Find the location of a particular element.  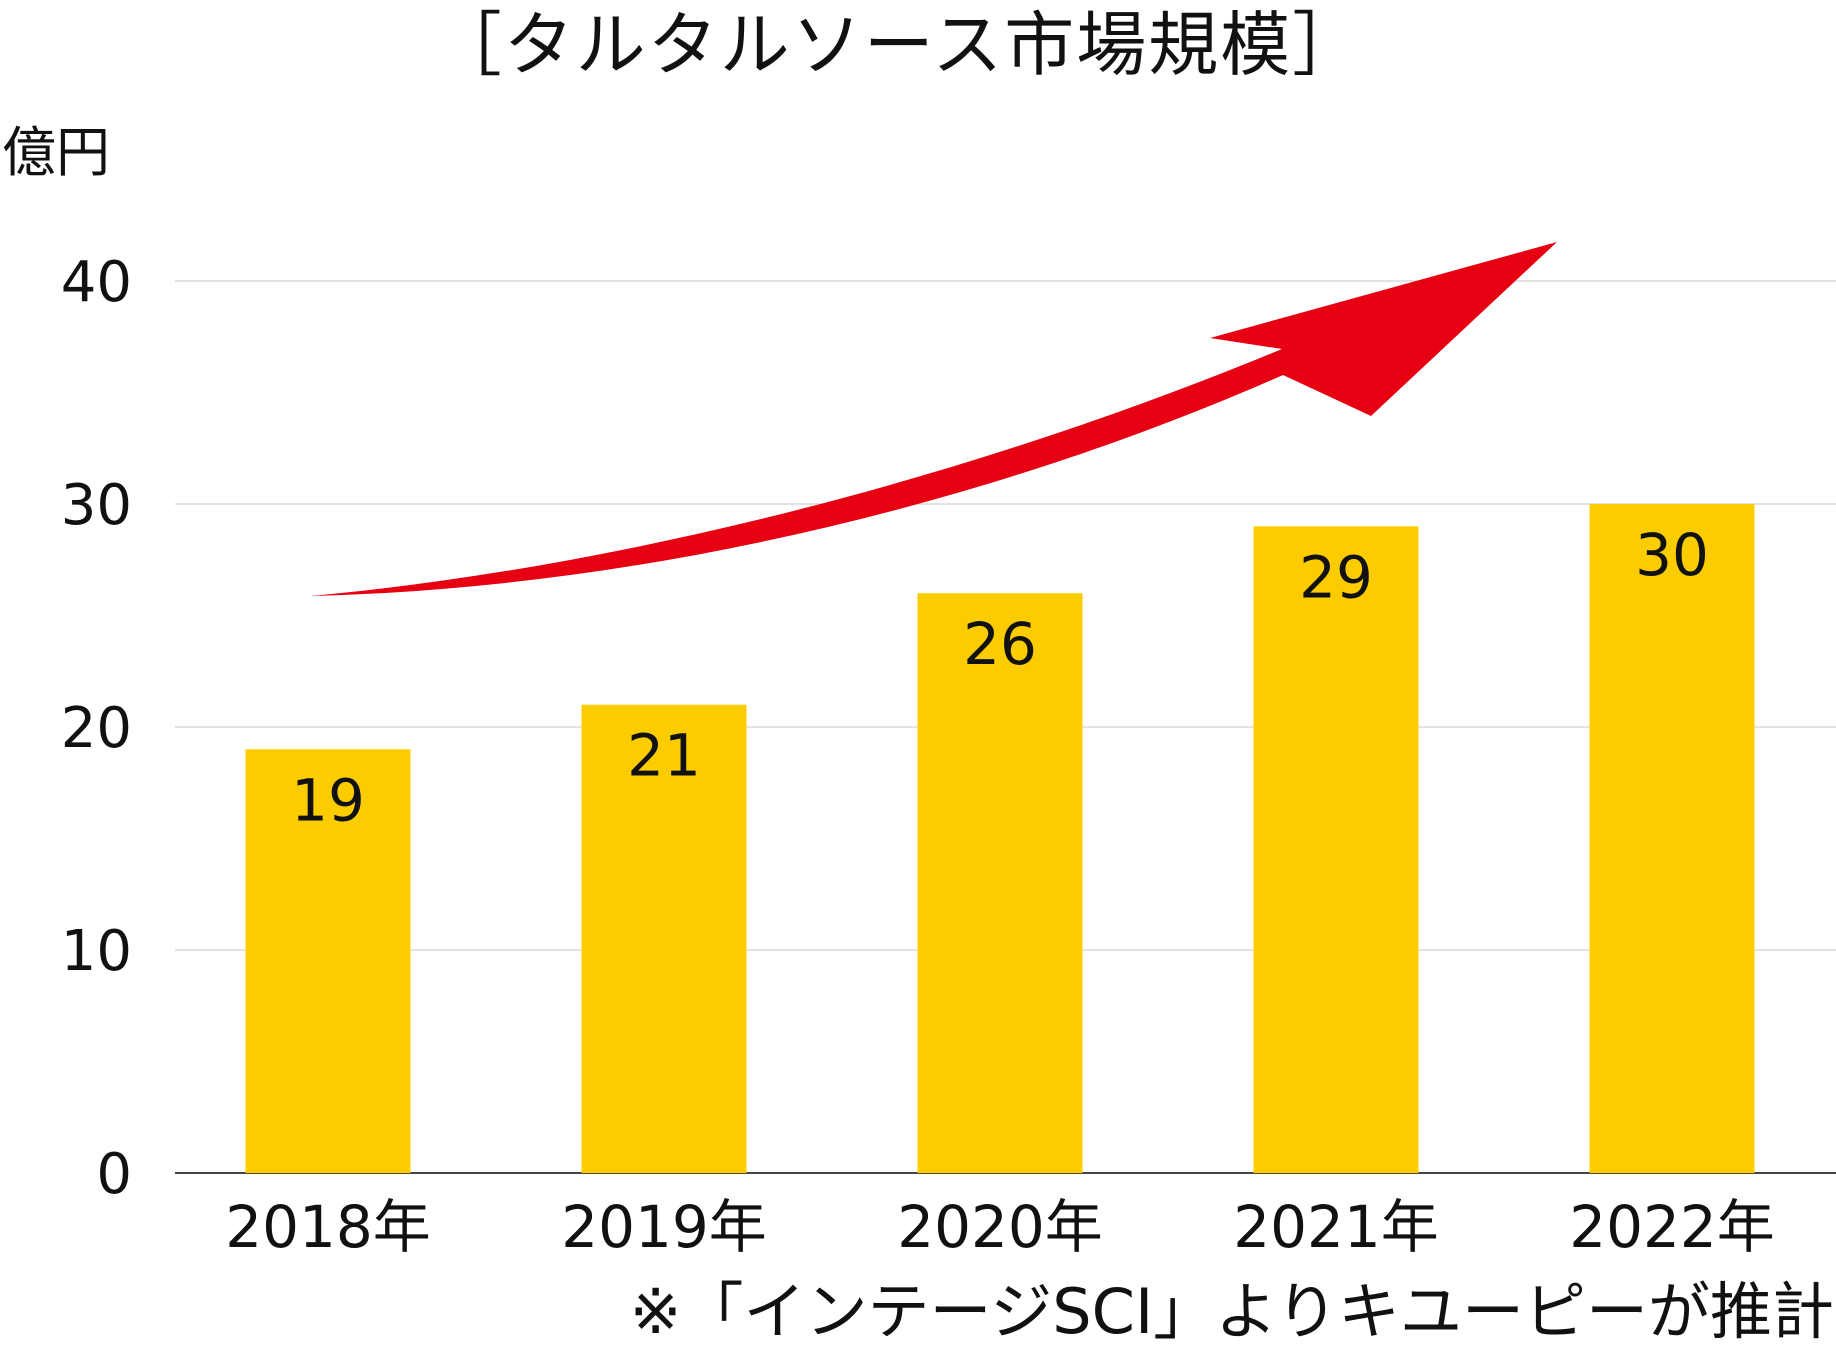

y-axis-unit-label: 億円 is located at coordinates (56, 152).